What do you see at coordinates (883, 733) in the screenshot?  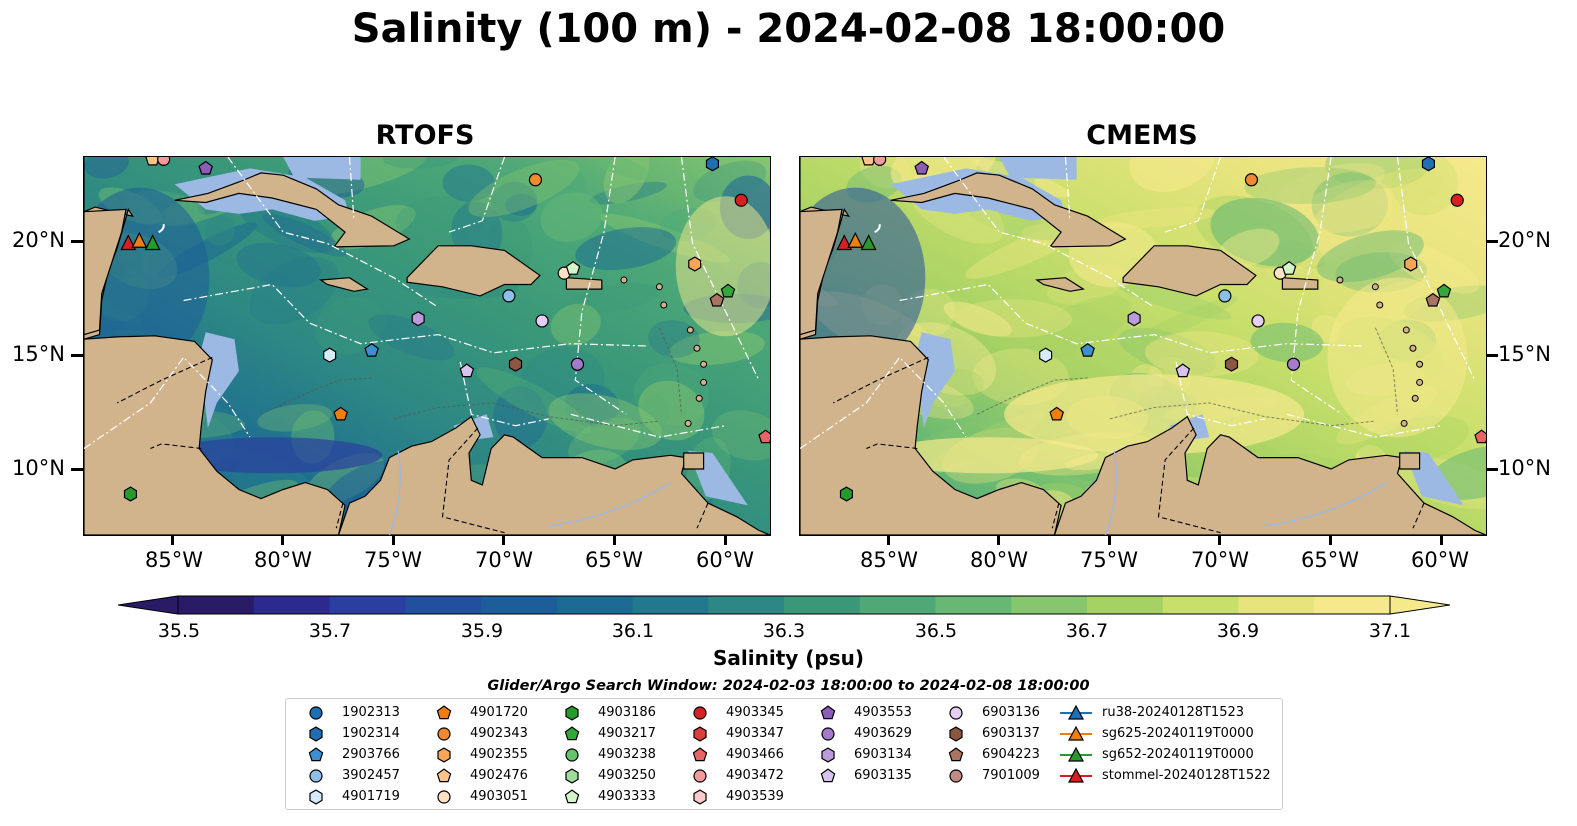 I see `legend-item-label: 4903629` at bounding box center [883, 733].